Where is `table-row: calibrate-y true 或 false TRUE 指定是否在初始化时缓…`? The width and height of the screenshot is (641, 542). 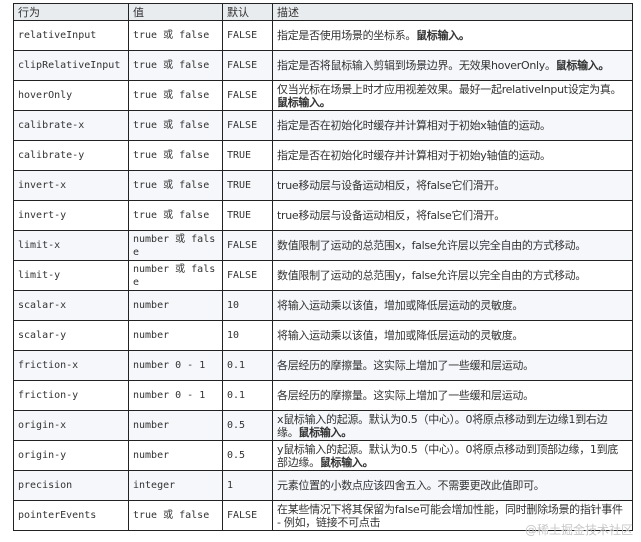
table-row: calibrate-y true 或 false TRUE 指定是否在初始化时缓… is located at coordinates (323, 155).